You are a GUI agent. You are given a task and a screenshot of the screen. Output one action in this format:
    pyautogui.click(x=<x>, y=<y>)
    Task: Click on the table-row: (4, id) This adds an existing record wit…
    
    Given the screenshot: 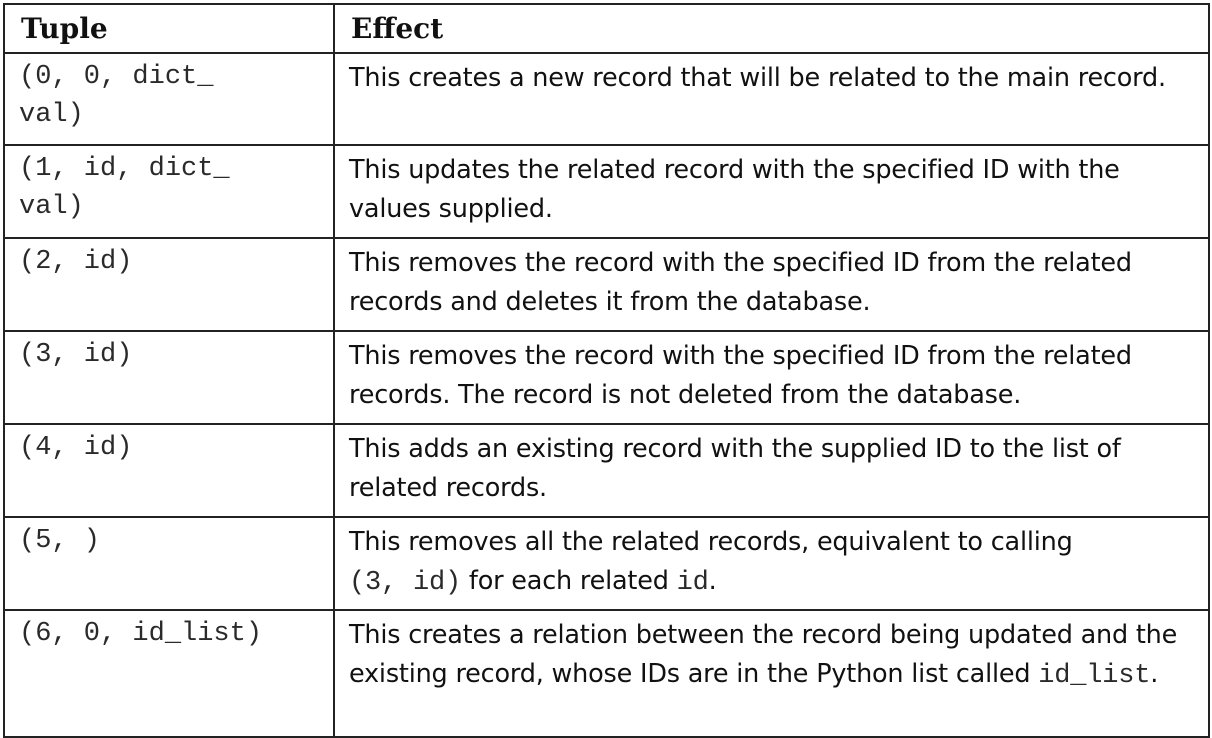 What is the action you would take?
    pyautogui.click(x=606, y=470)
    